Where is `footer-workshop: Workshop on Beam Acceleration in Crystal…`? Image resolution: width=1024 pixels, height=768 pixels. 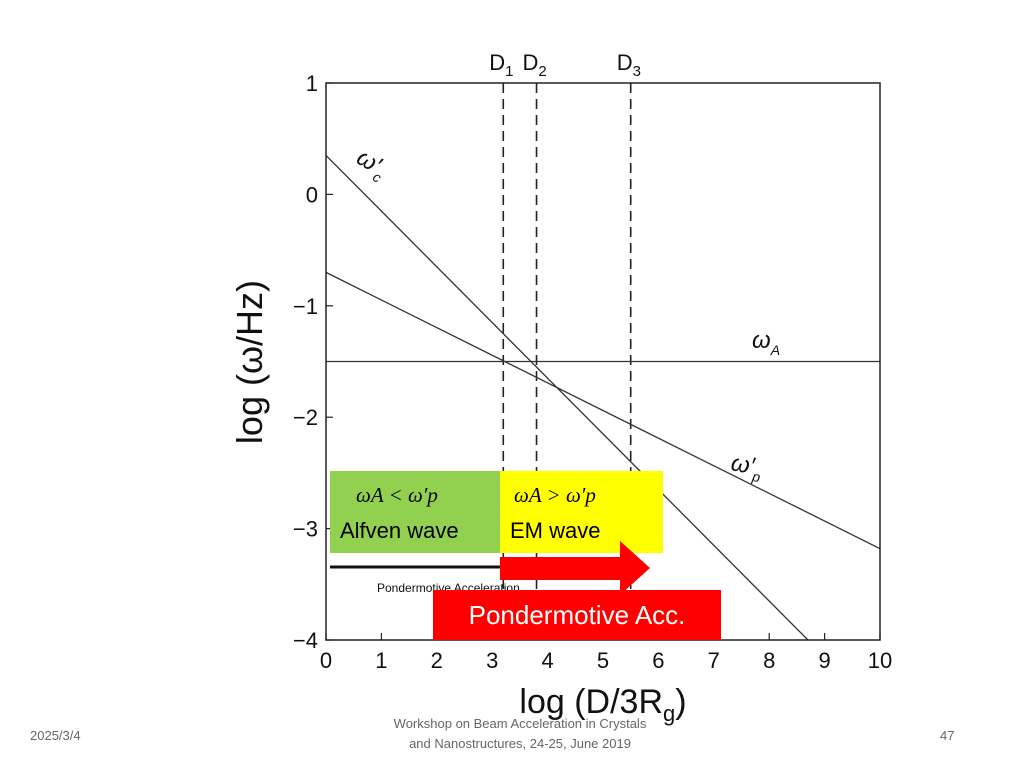
footer-workshop: Workshop on Beam Acceleration in Crystal… is located at coordinates (520, 734).